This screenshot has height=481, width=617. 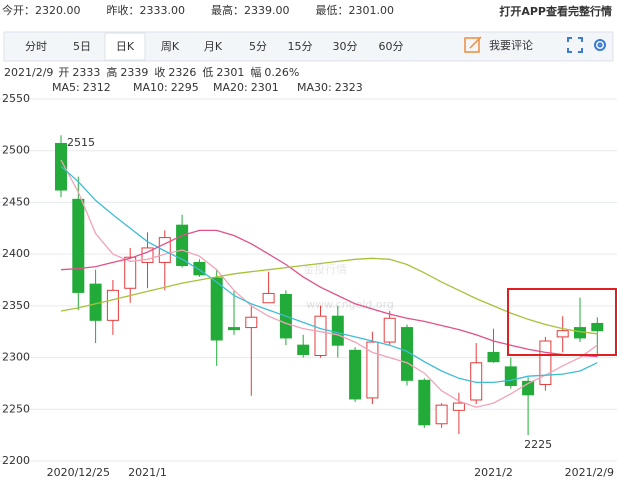 I want to click on tab-selected, so click(x=125, y=46).